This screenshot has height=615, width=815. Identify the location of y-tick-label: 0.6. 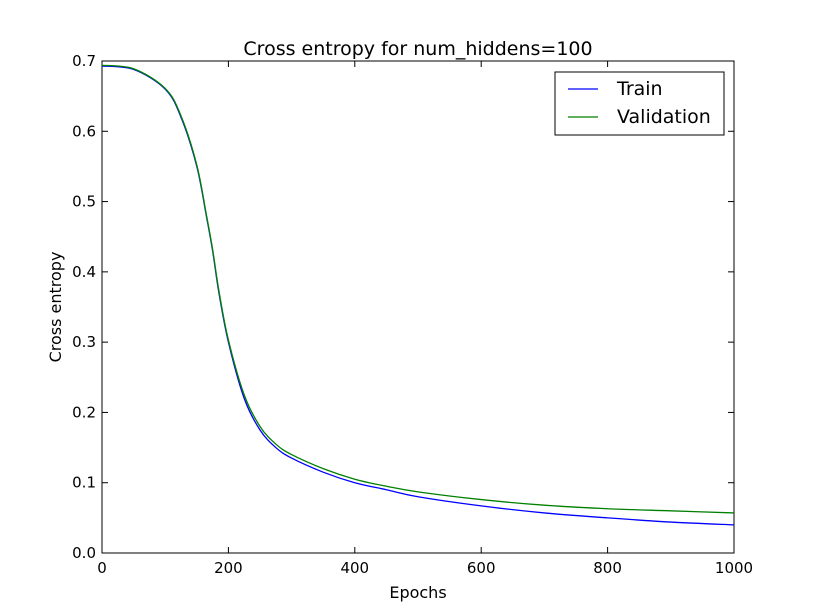
(84, 131).